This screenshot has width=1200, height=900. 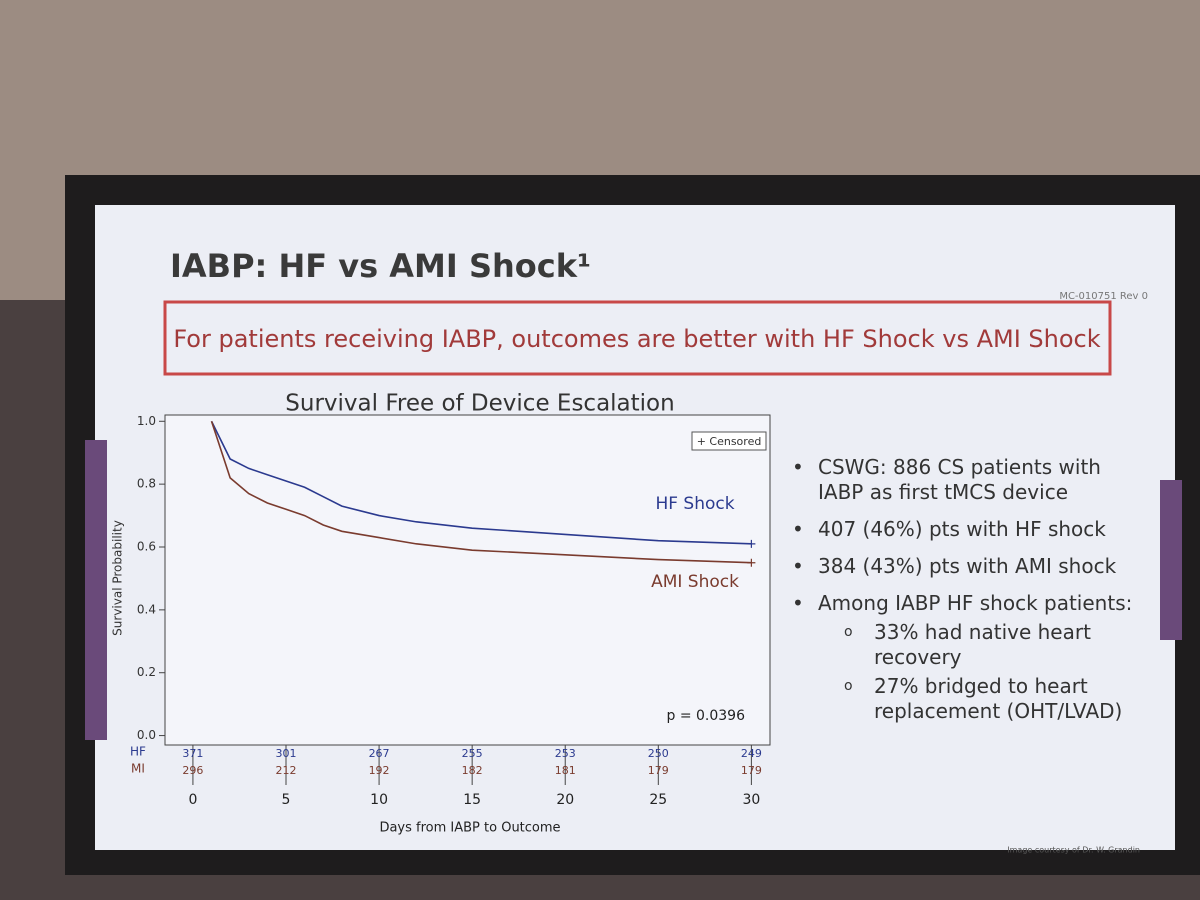 What do you see at coordinates (146, 735) in the screenshot?
I see `y-tick-label: 0.0` at bounding box center [146, 735].